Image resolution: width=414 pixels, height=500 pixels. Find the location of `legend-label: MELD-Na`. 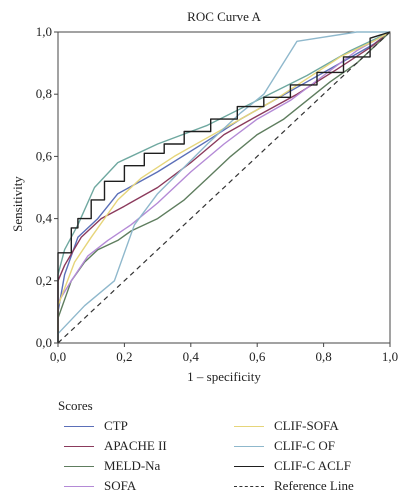

legend-label: MELD-Na is located at coordinates (132, 465).